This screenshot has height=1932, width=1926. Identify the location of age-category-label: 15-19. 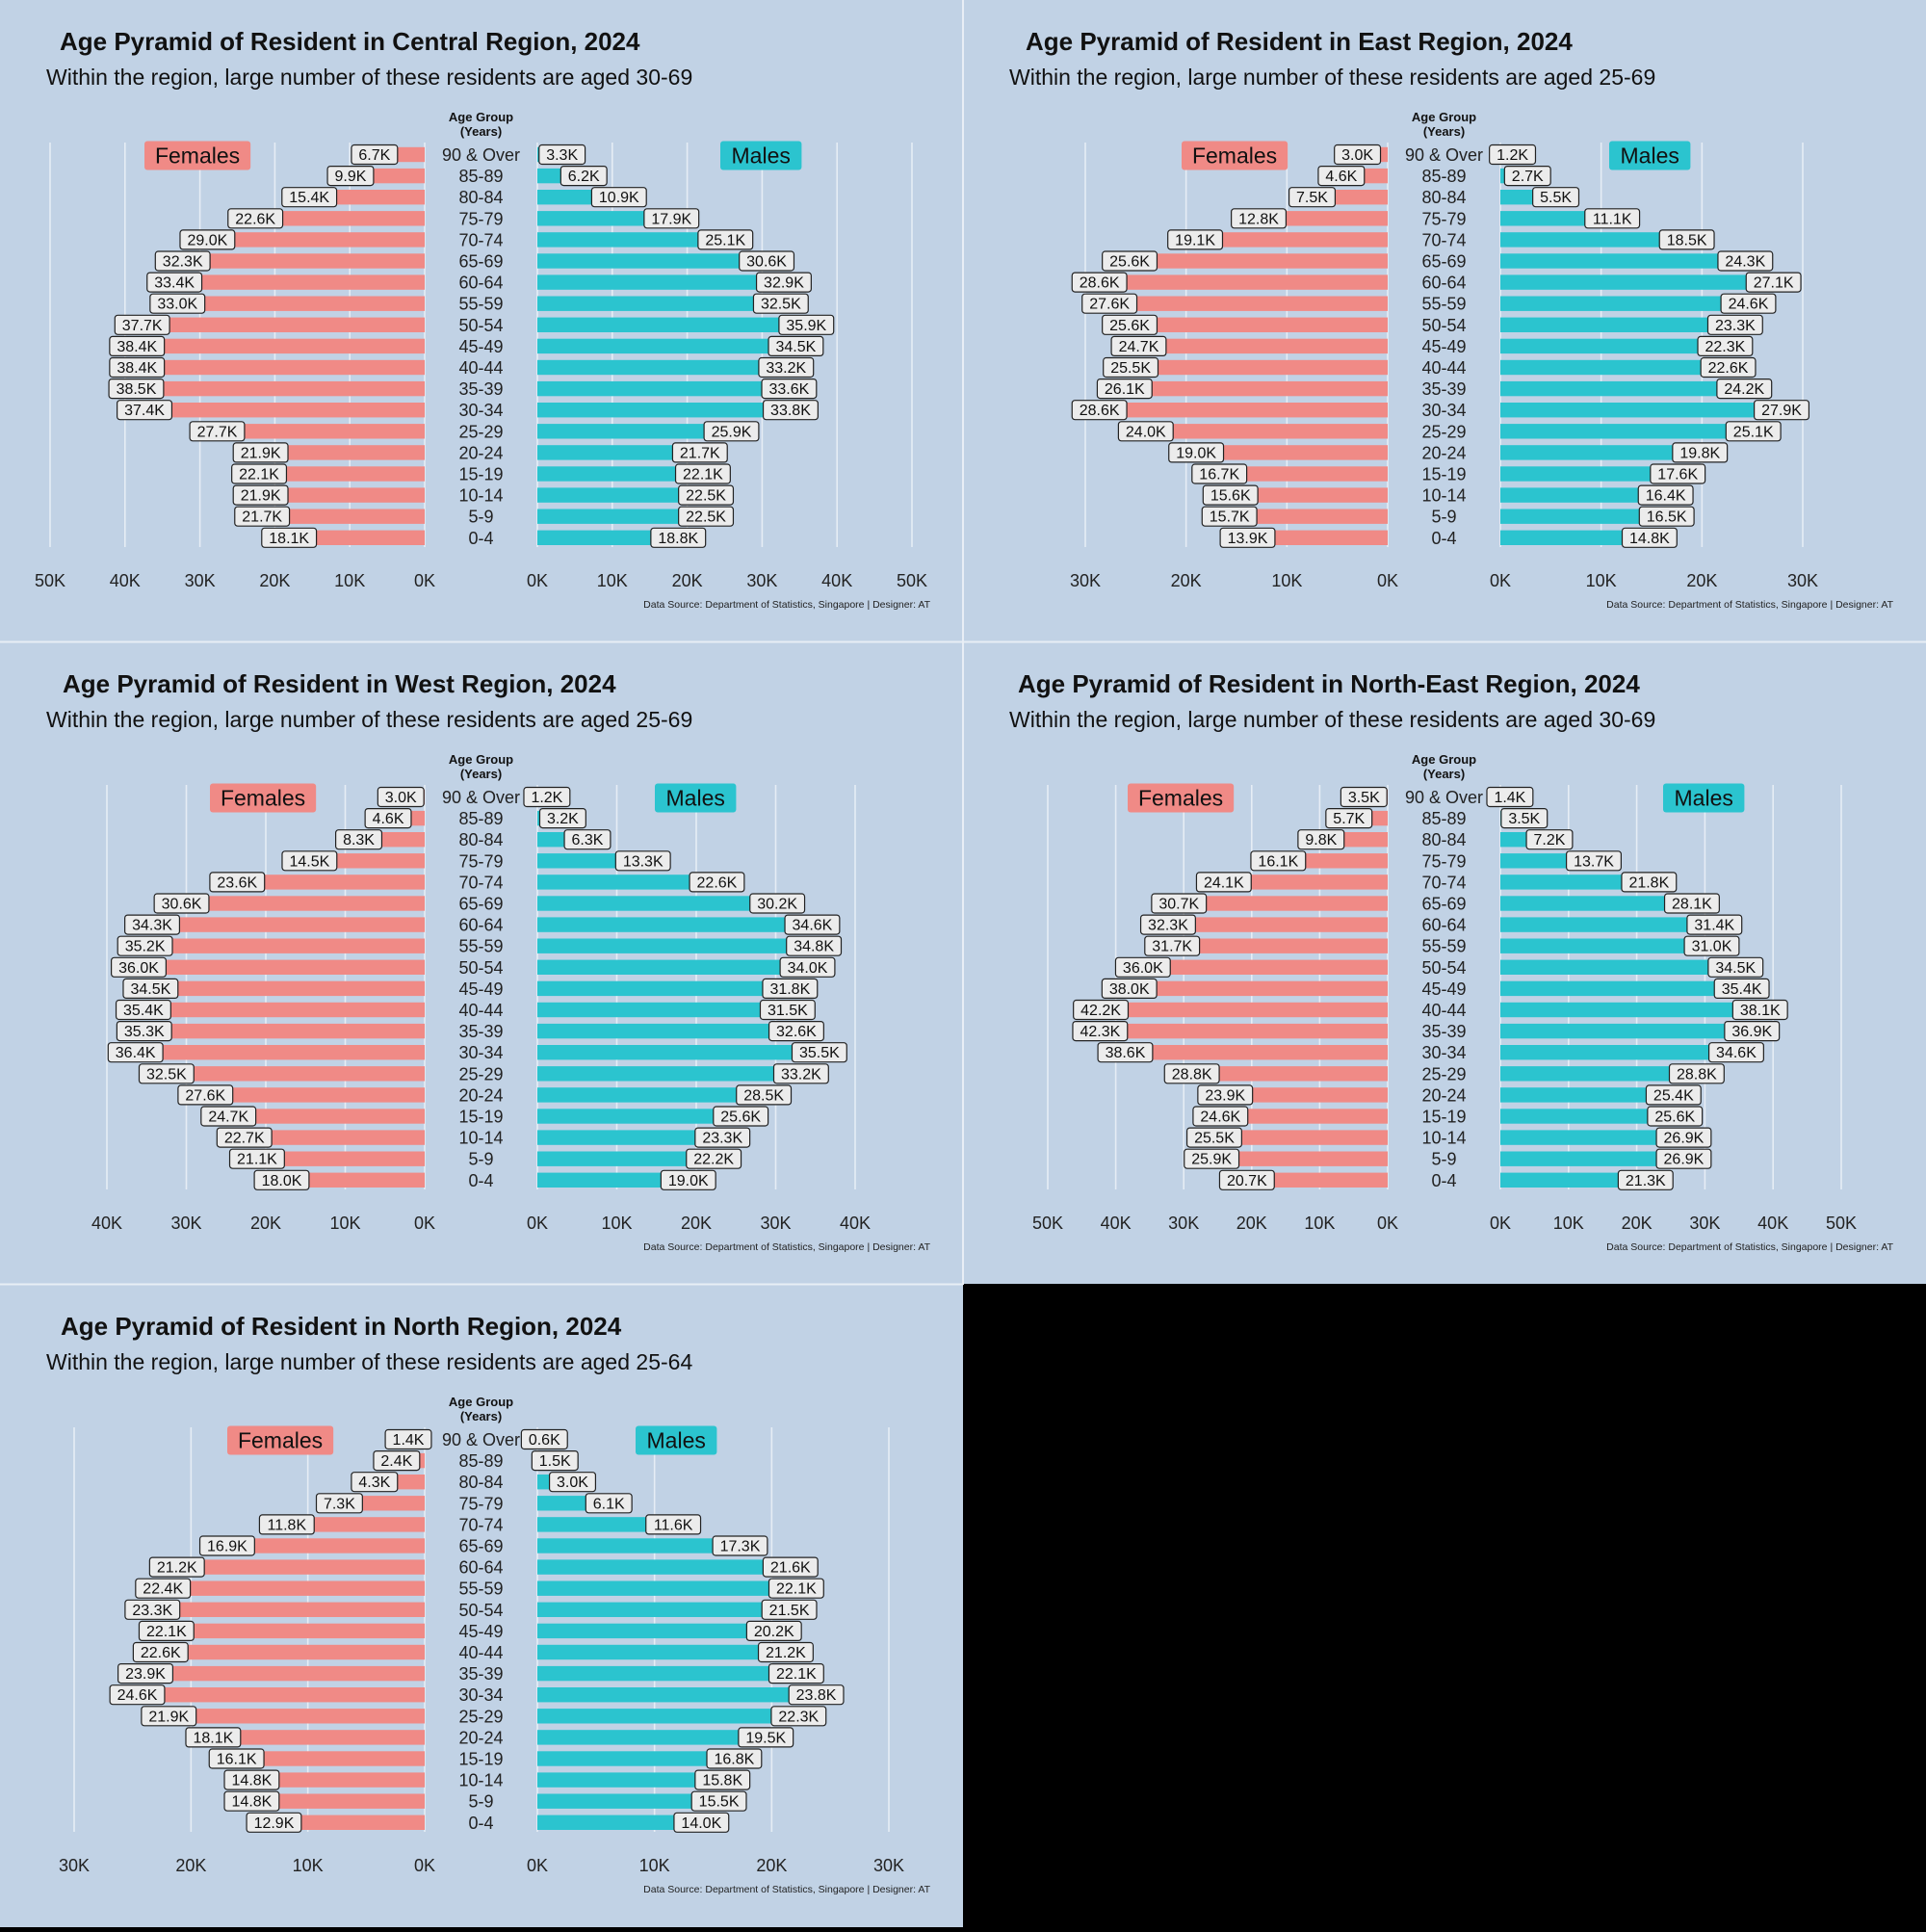
(1443, 1117).